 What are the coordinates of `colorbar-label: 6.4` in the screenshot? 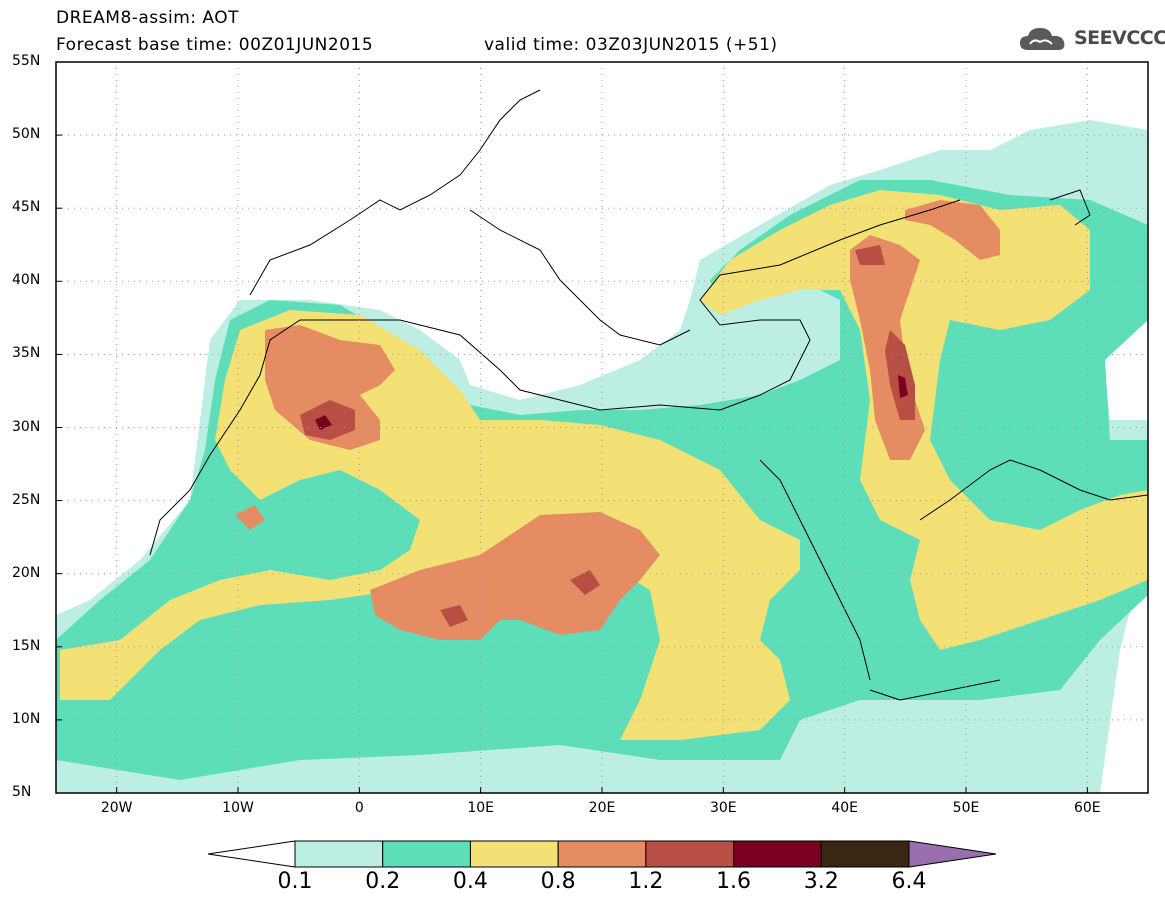 It's located at (909, 881).